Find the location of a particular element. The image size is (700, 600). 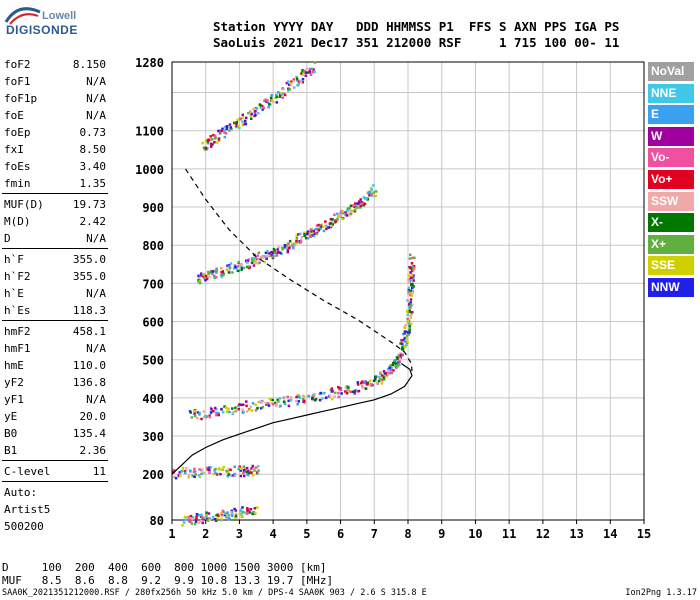

panel-note: 500200 is located at coordinates (24, 526).